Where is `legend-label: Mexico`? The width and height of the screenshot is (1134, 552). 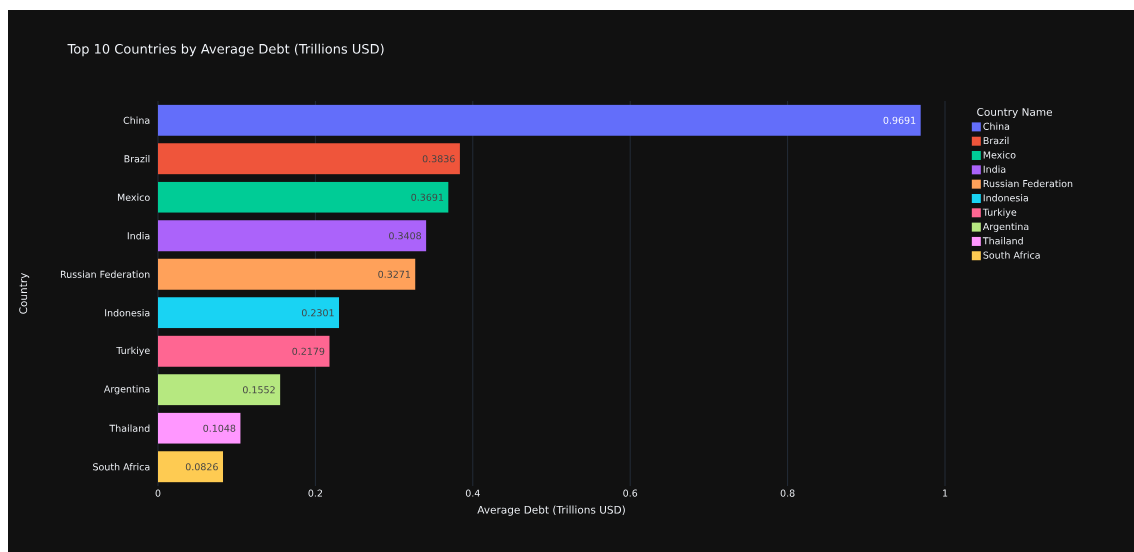
legend-label: Mexico is located at coordinates (999, 155).